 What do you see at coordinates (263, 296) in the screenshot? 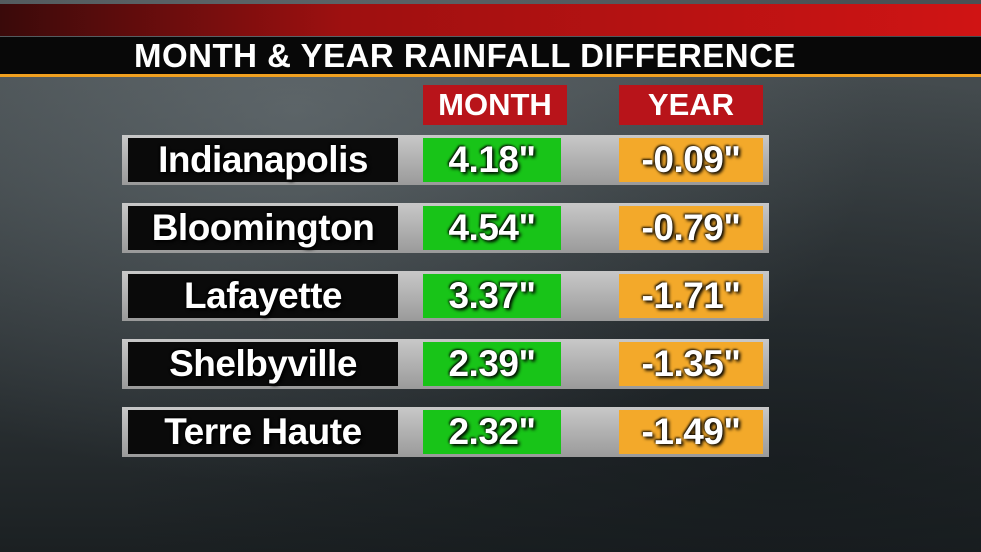
I see `city-name: Lafayette` at bounding box center [263, 296].